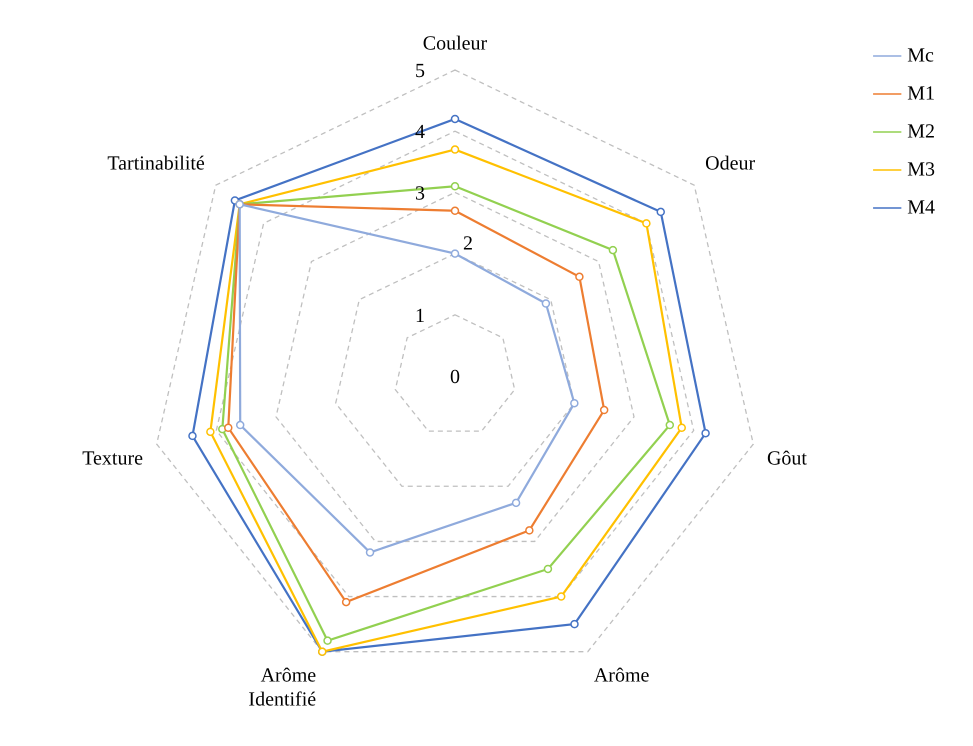  What do you see at coordinates (622, 675) in the screenshot?
I see `spoke-label: Arôme` at bounding box center [622, 675].